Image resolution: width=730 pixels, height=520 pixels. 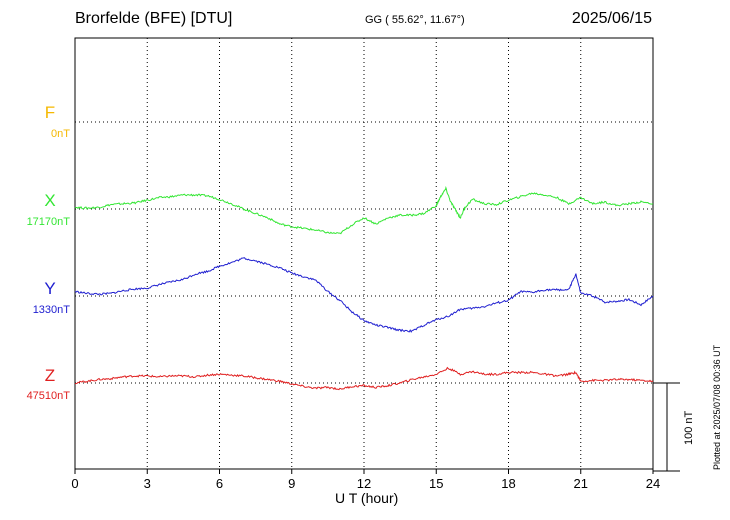 What do you see at coordinates (154, 18) in the screenshot?
I see `station-title: Brorfelde (BFE) [DTU]` at bounding box center [154, 18].